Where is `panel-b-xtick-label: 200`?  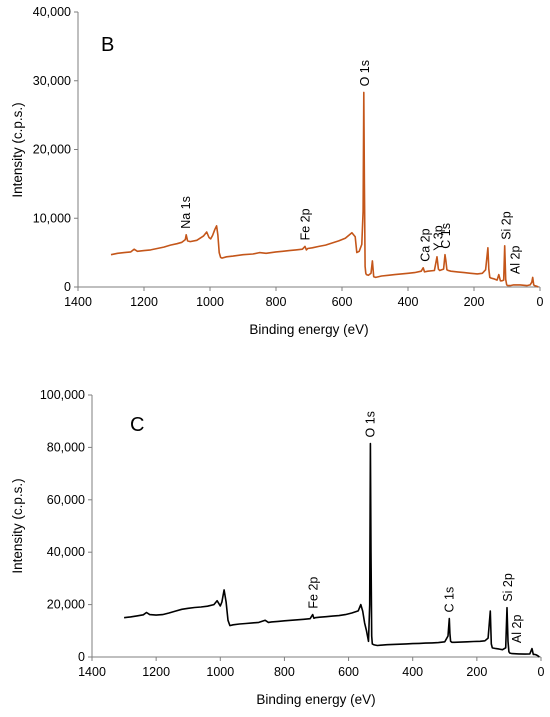 panel-b-xtick-label: 200 is located at coordinates (474, 302).